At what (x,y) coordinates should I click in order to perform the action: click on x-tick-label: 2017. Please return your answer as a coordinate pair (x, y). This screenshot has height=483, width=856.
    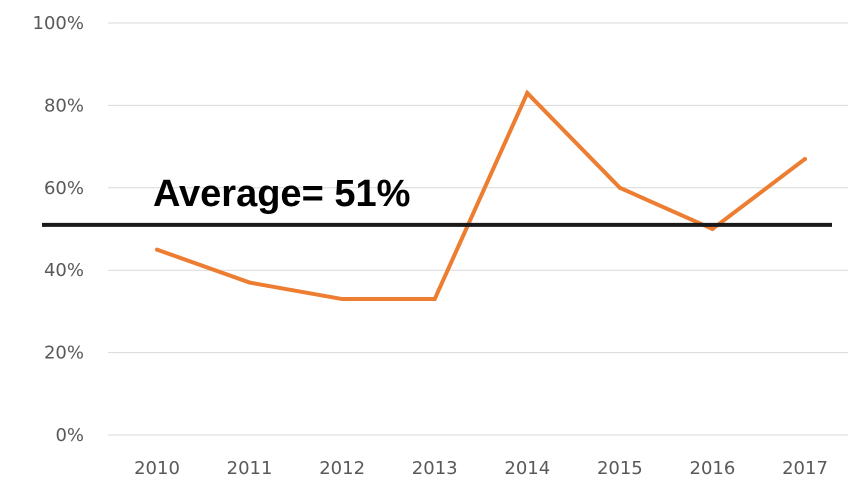
    Looking at the image, I should click on (805, 468).